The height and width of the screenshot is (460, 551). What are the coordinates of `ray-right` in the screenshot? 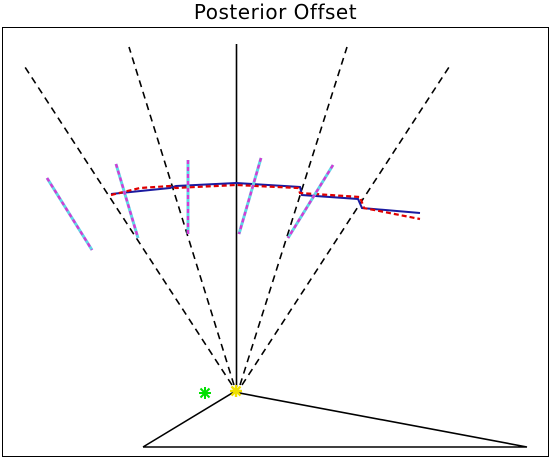 It's located at (293, 216).